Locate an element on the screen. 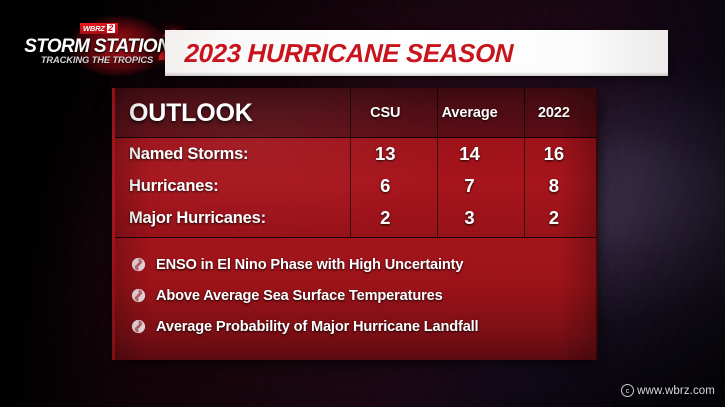 This screenshot has width=725, height=407. watermark: c www.wbrz.com is located at coordinates (668, 390).